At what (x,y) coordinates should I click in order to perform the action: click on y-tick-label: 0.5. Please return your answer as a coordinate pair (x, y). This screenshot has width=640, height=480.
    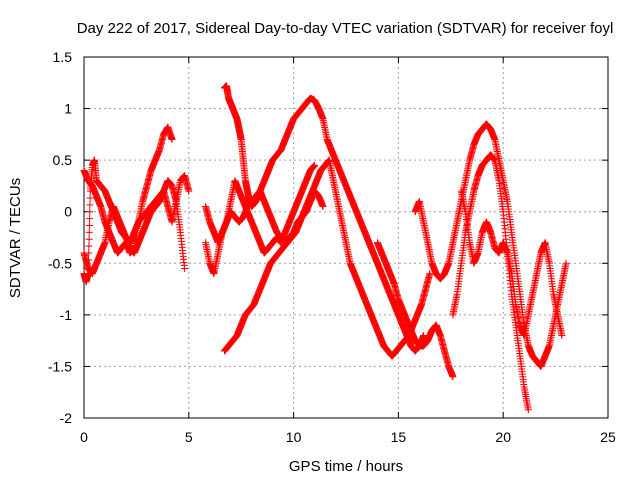
    Looking at the image, I should click on (63, 160).